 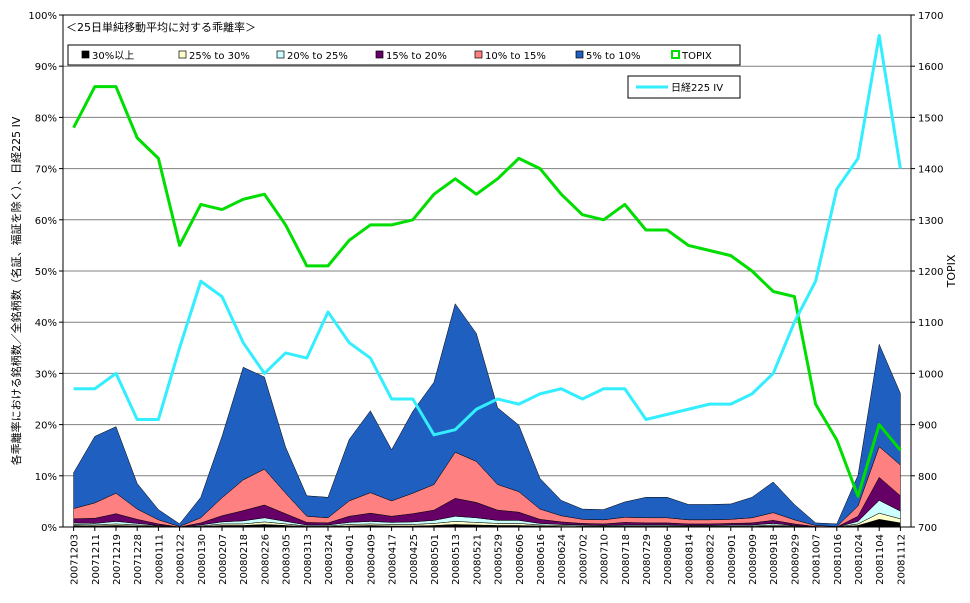 What do you see at coordinates (219, 56) in the screenshot?
I see `legend-label: 25% to 30%` at bounding box center [219, 56].